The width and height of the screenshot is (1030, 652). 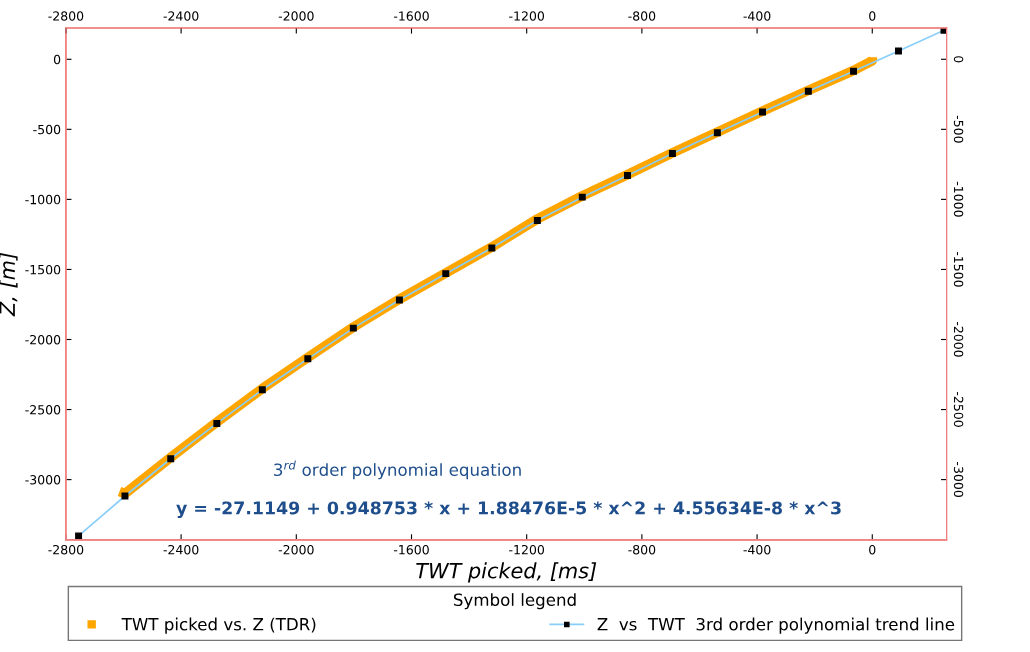 I want to click on x2-tick-label: -2800, so click(x=66, y=16).